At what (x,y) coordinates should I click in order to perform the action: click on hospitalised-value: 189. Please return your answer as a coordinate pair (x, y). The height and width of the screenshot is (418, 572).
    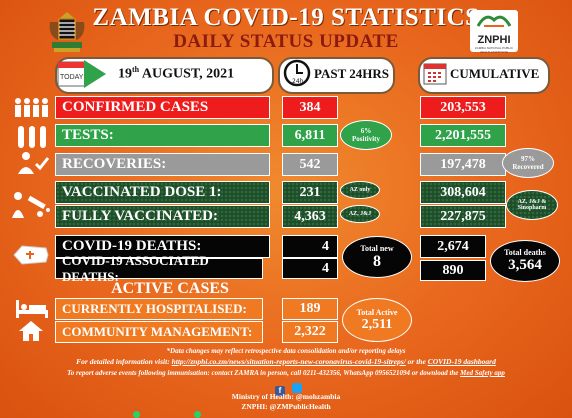
    Looking at the image, I should click on (310, 309).